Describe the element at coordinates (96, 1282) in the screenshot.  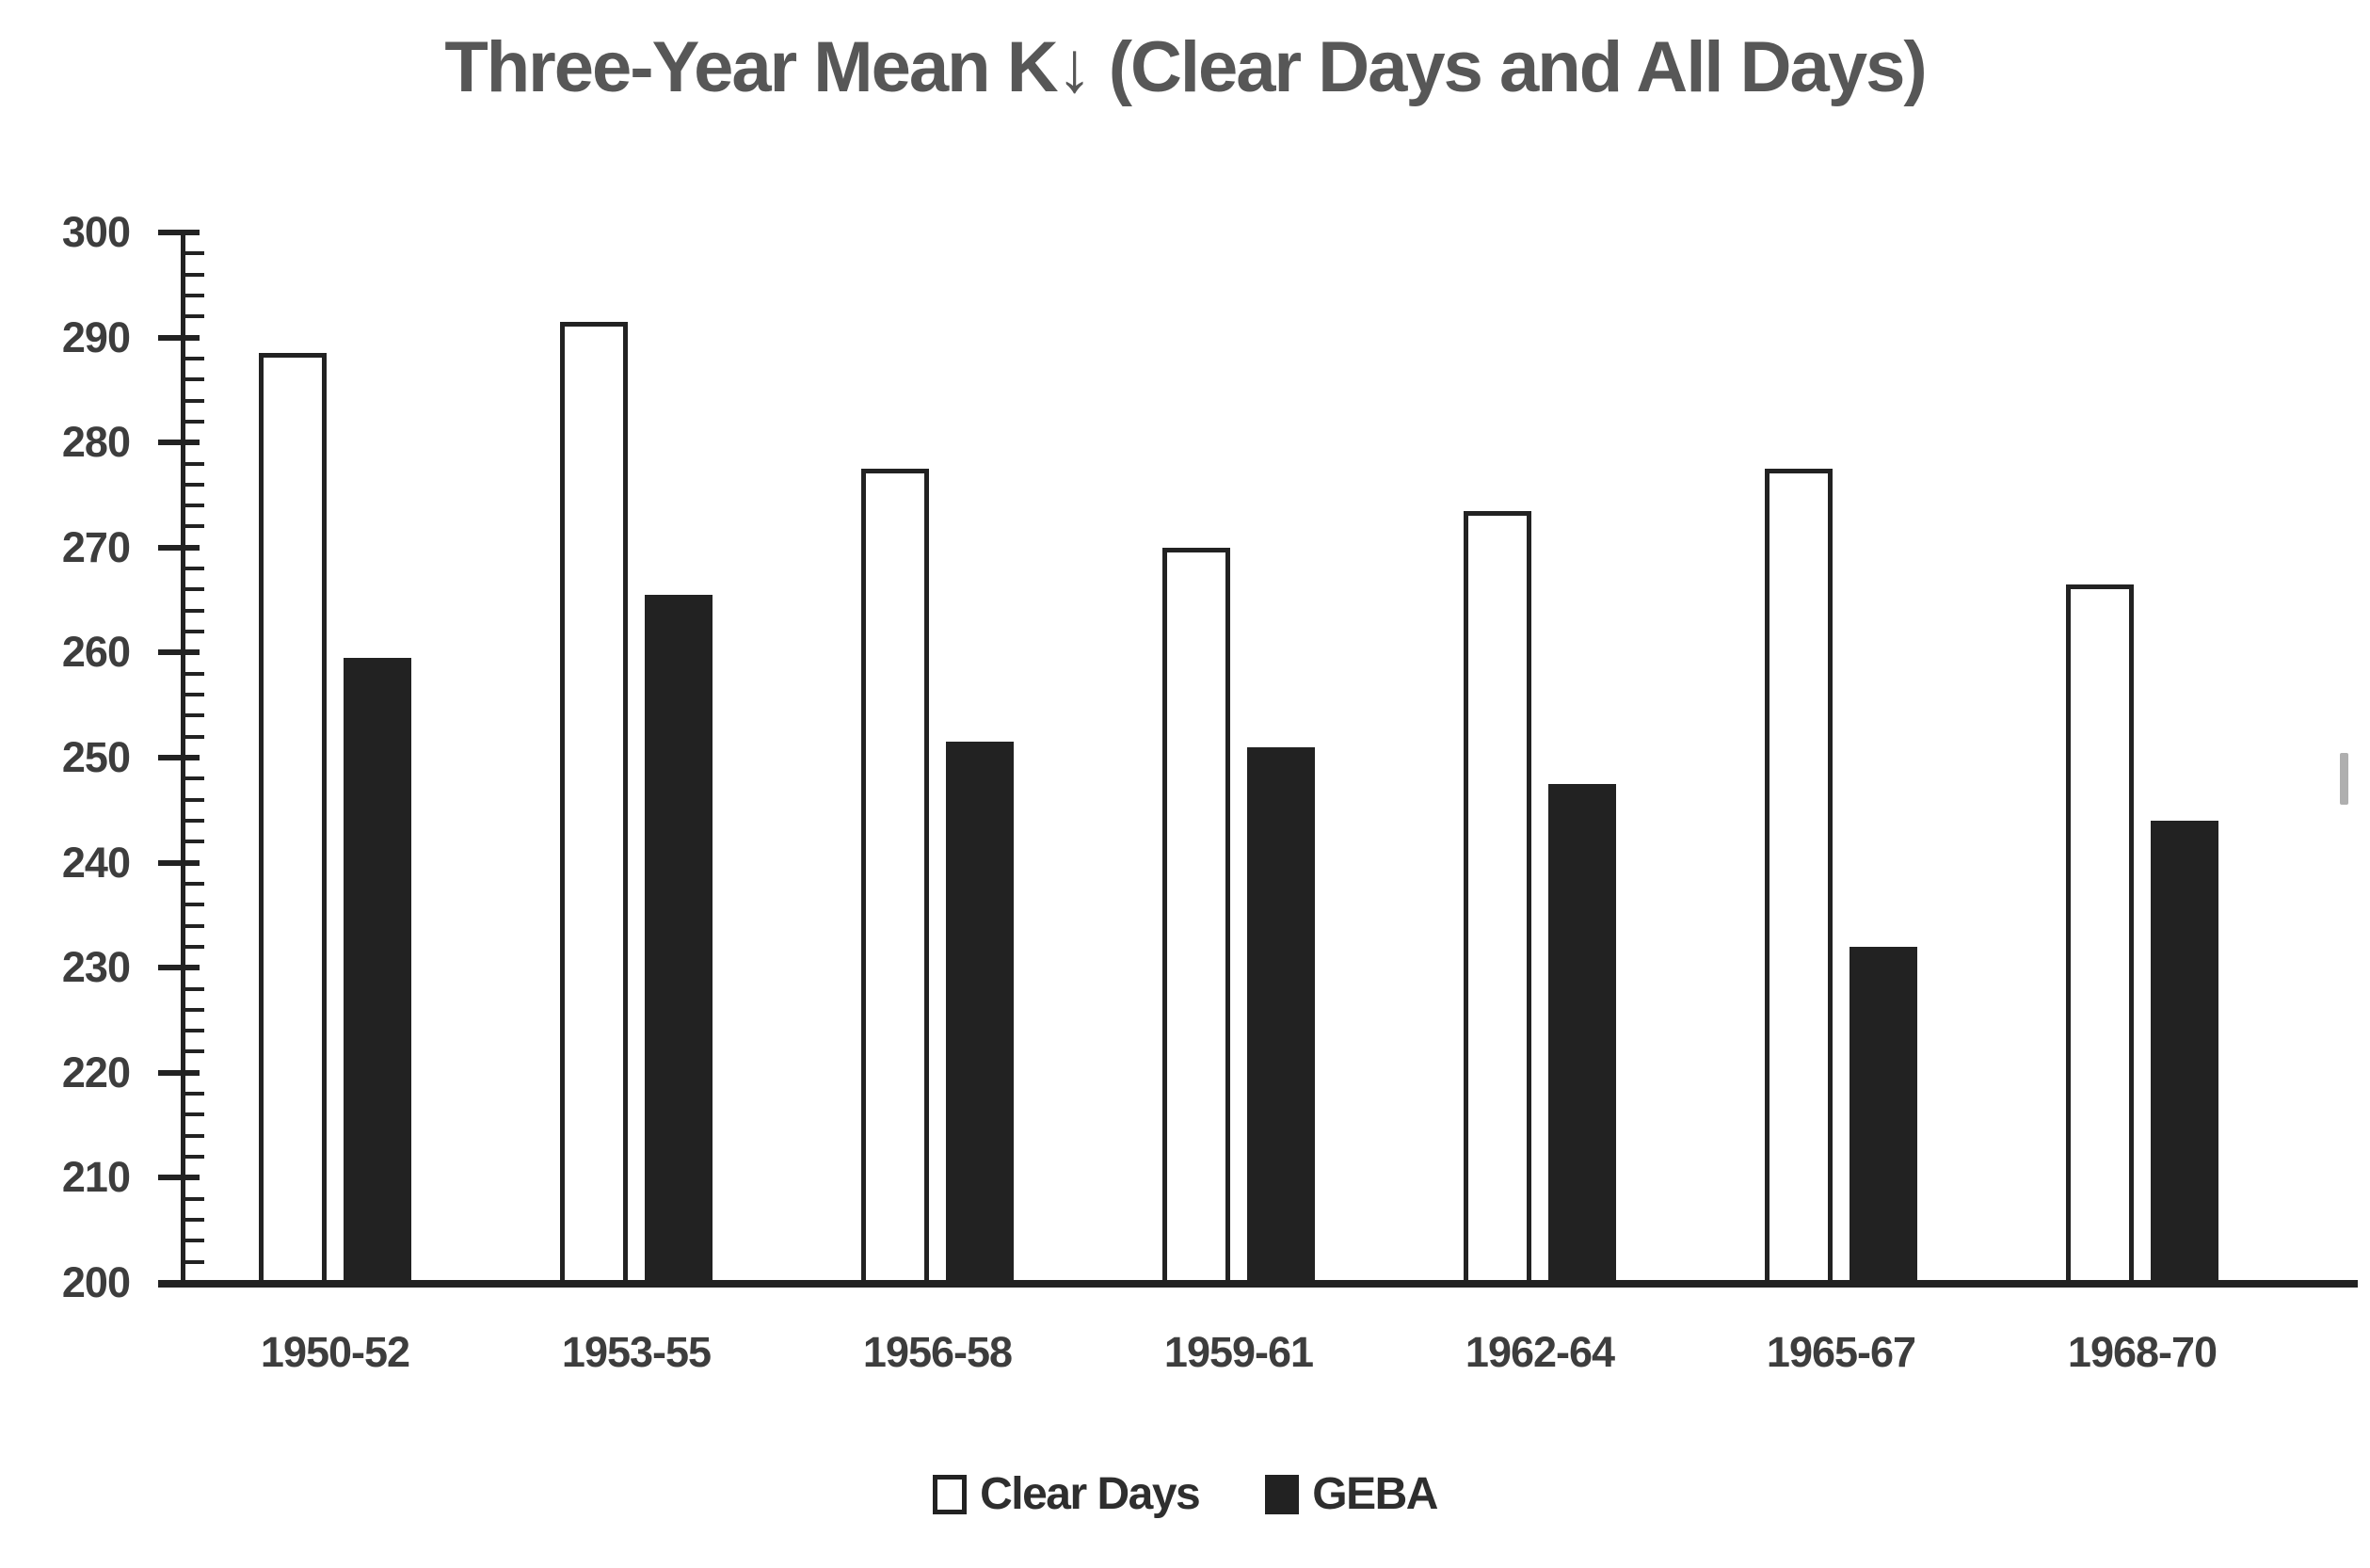
I see `y-tick-label-200: 200` at that location.